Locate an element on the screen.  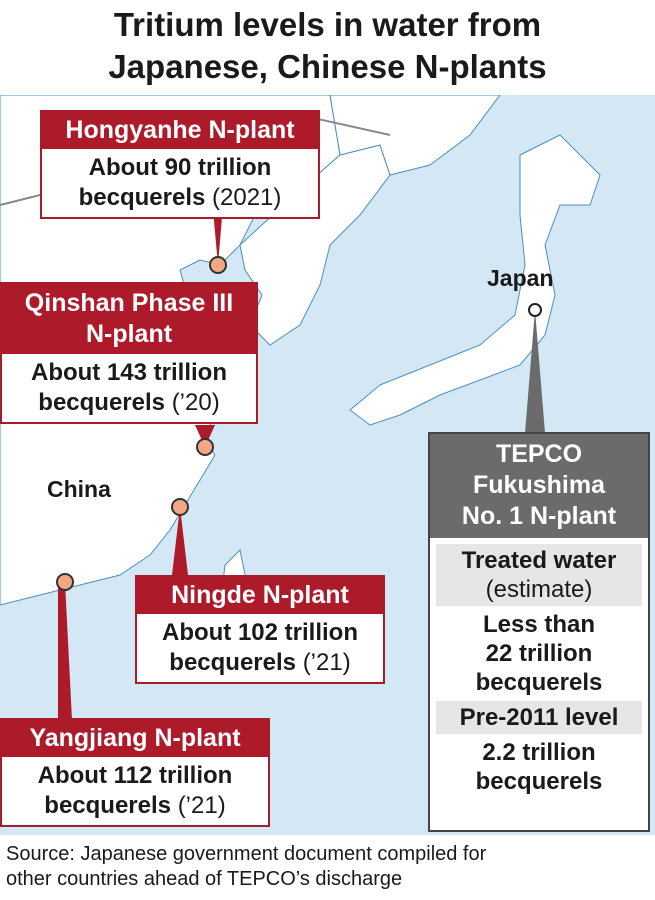
plant-name: Yangjiang N-plant is located at coordinates (135, 738).